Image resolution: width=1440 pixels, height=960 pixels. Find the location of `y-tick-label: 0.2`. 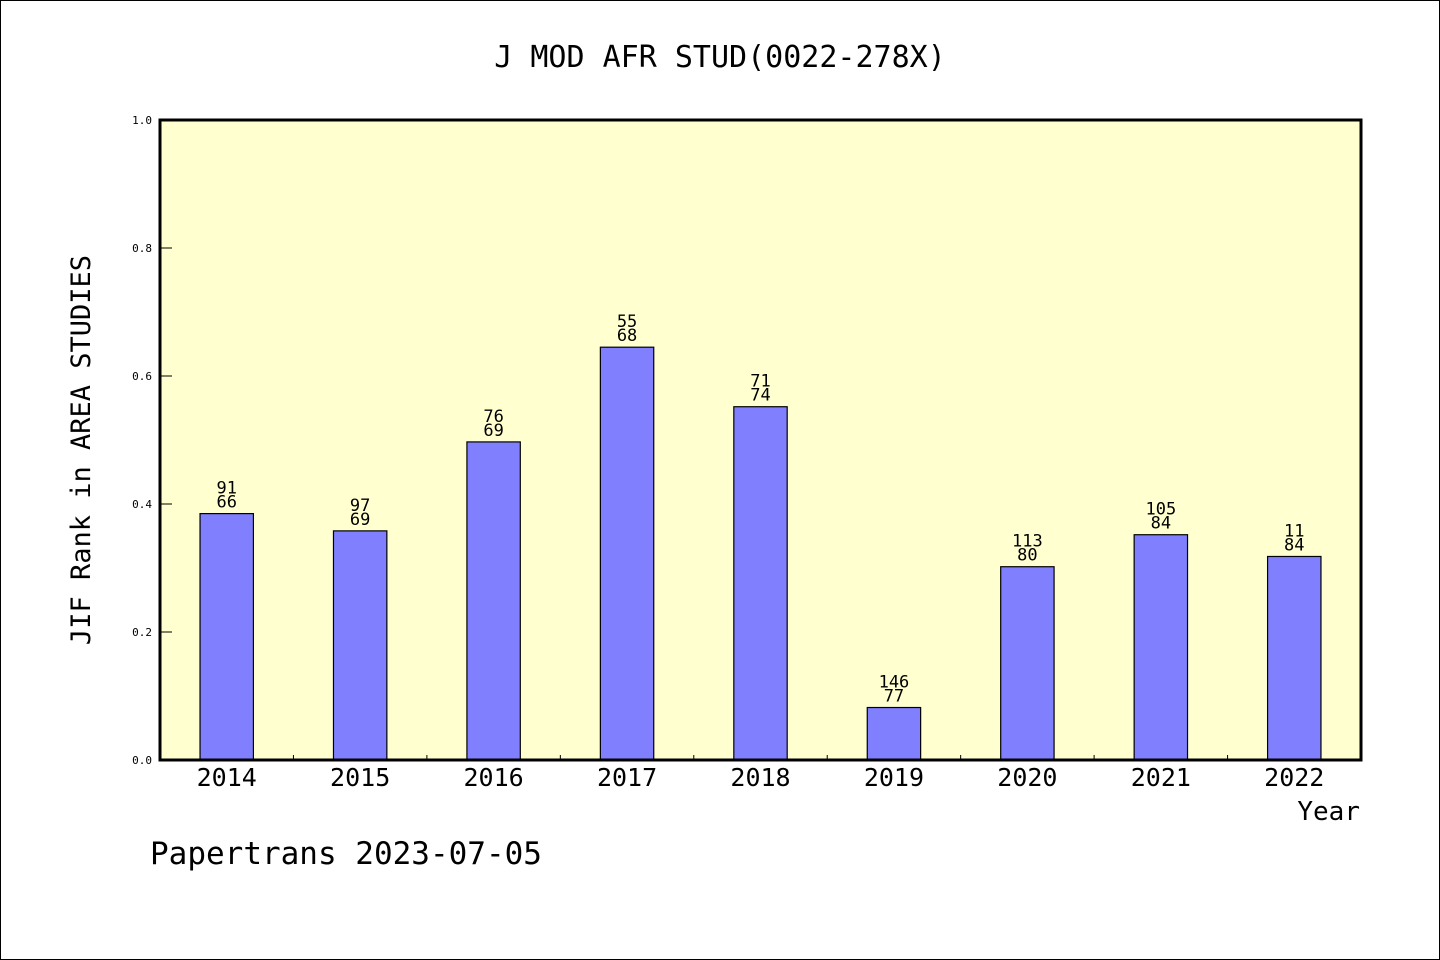

y-tick-label: 0.2 is located at coordinates (142, 632).